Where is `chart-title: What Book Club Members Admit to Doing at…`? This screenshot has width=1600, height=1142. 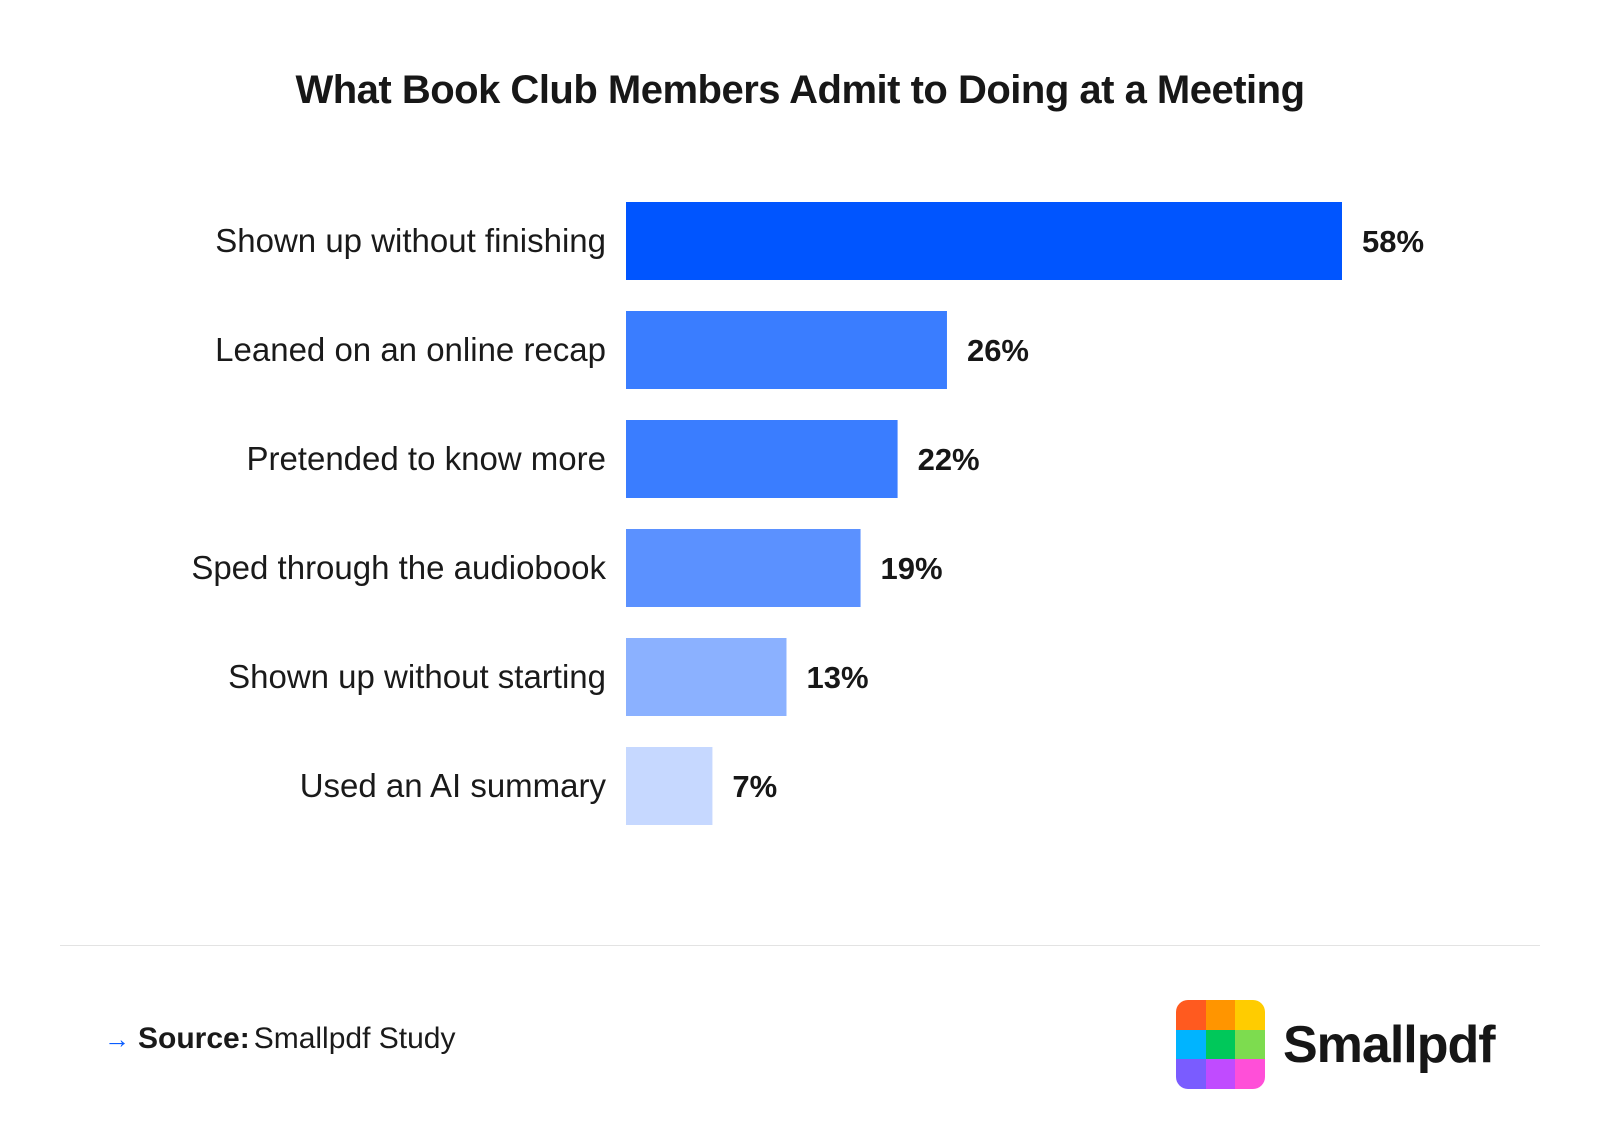 chart-title: What Book Club Members Admit to Doing at… is located at coordinates (800, 90).